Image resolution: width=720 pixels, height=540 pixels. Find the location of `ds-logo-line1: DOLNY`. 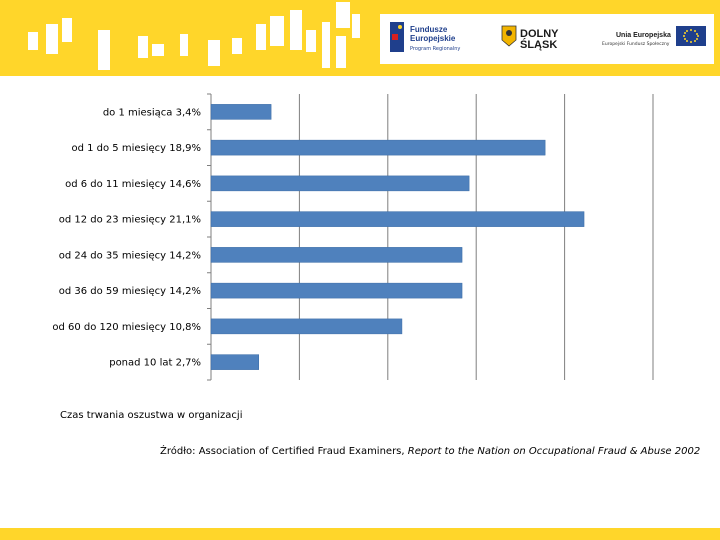

ds-logo-line1: DOLNY is located at coordinates (539, 34).